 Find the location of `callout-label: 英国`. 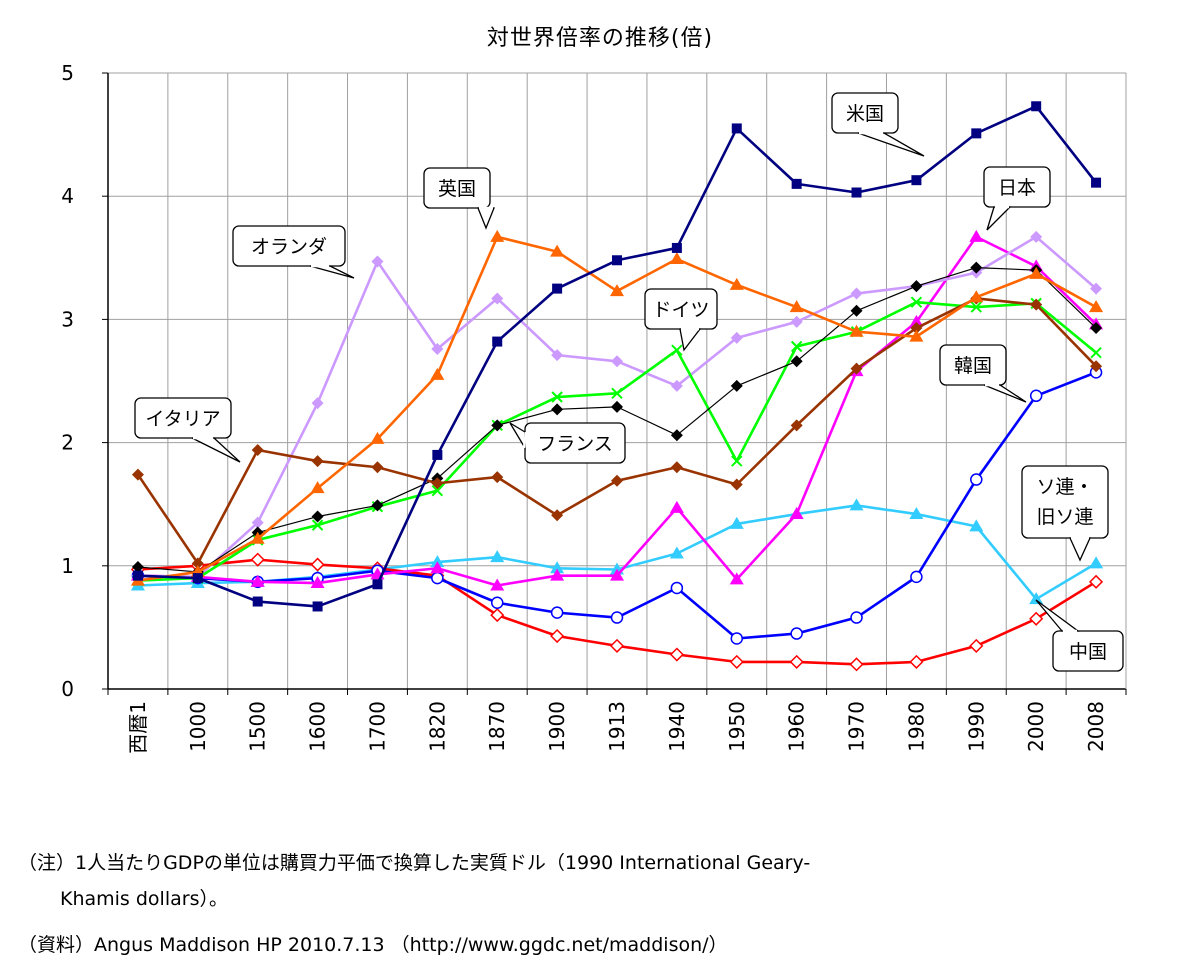

callout-label: 英国 is located at coordinates (457, 189).